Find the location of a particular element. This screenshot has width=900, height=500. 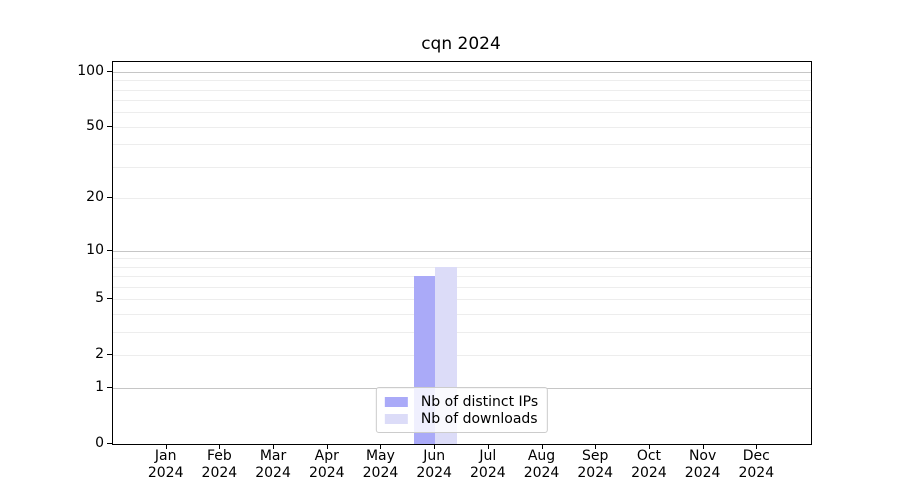

x-tick-label: Feb 2024 is located at coordinates (219, 464).